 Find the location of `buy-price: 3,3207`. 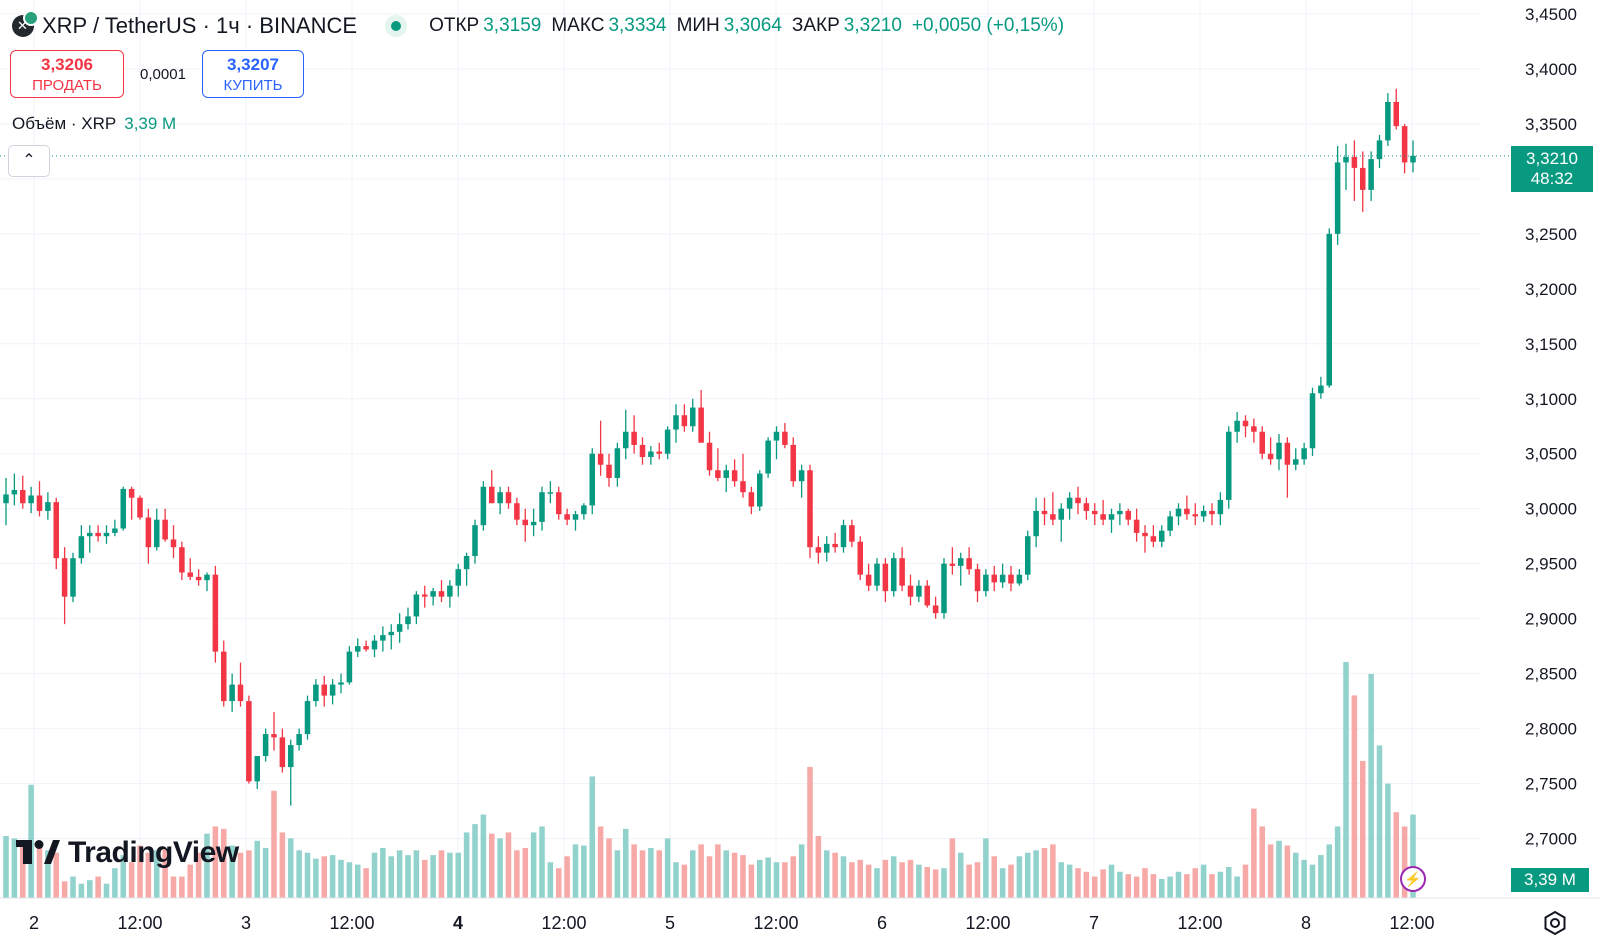

buy-price: 3,3207 is located at coordinates (253, 64).